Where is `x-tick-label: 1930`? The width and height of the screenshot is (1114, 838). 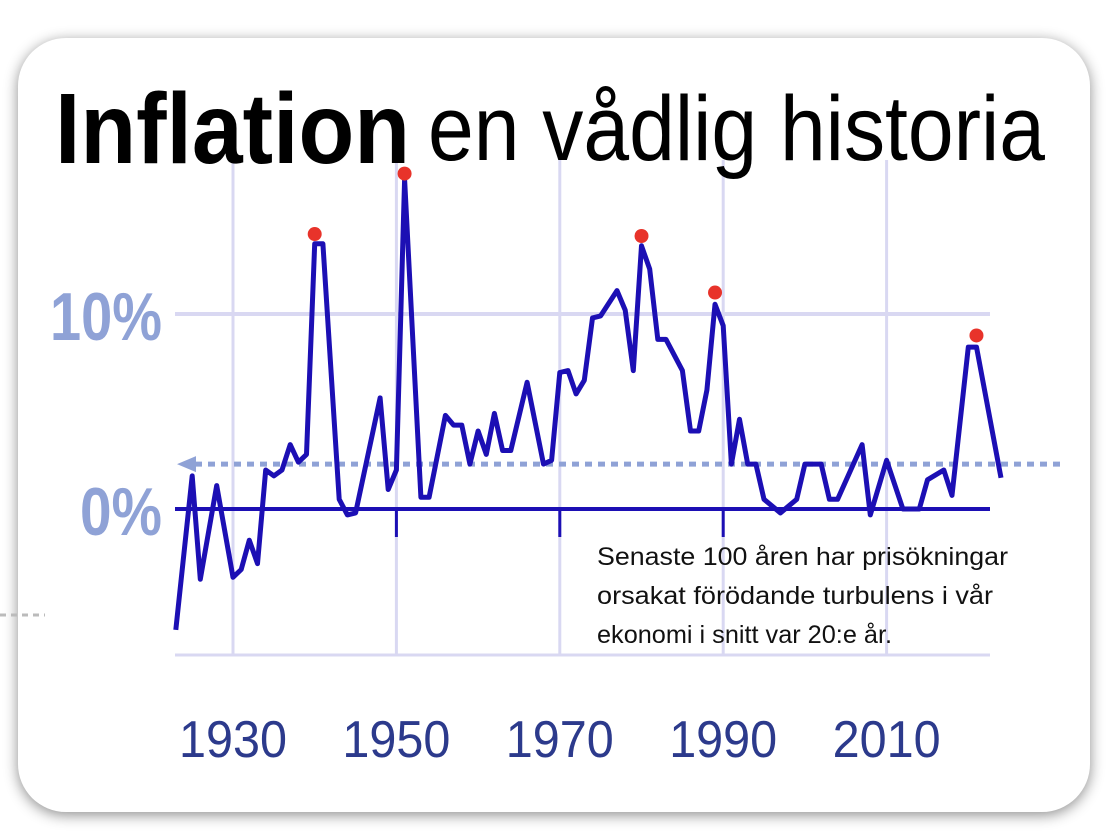
x-tick-label: 1930 is located at coordinates (233, 740).